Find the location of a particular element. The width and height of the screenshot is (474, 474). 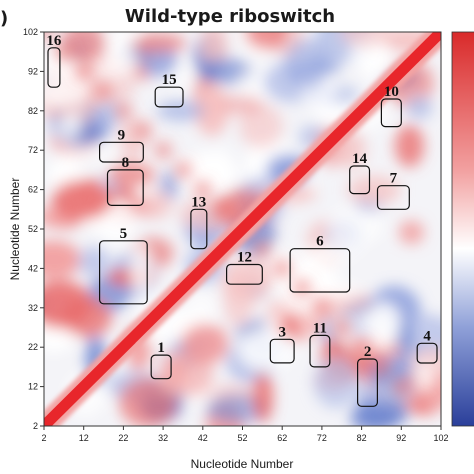

region-label-12: 12 is located at coordinates (244, 258).